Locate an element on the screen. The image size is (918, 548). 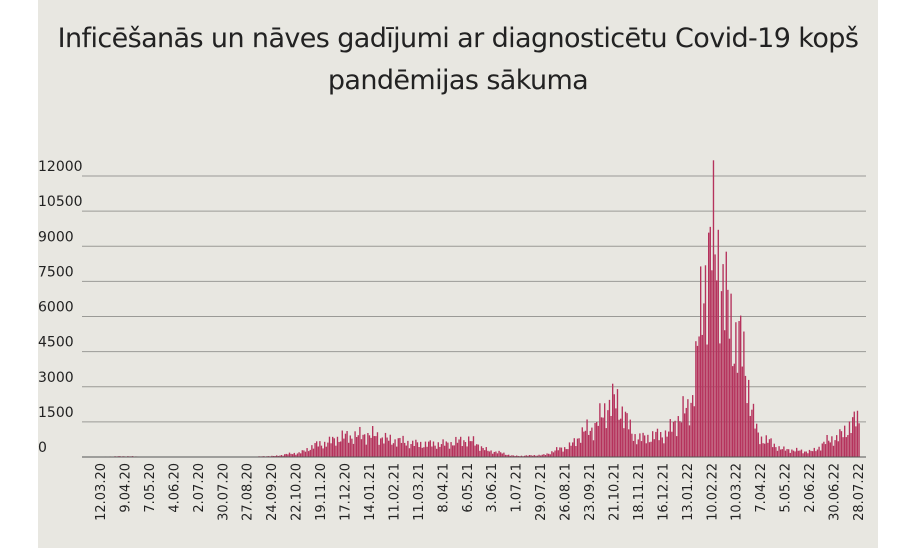
x-tick-label: 17.12.20 is located at coordinates (346, 492).